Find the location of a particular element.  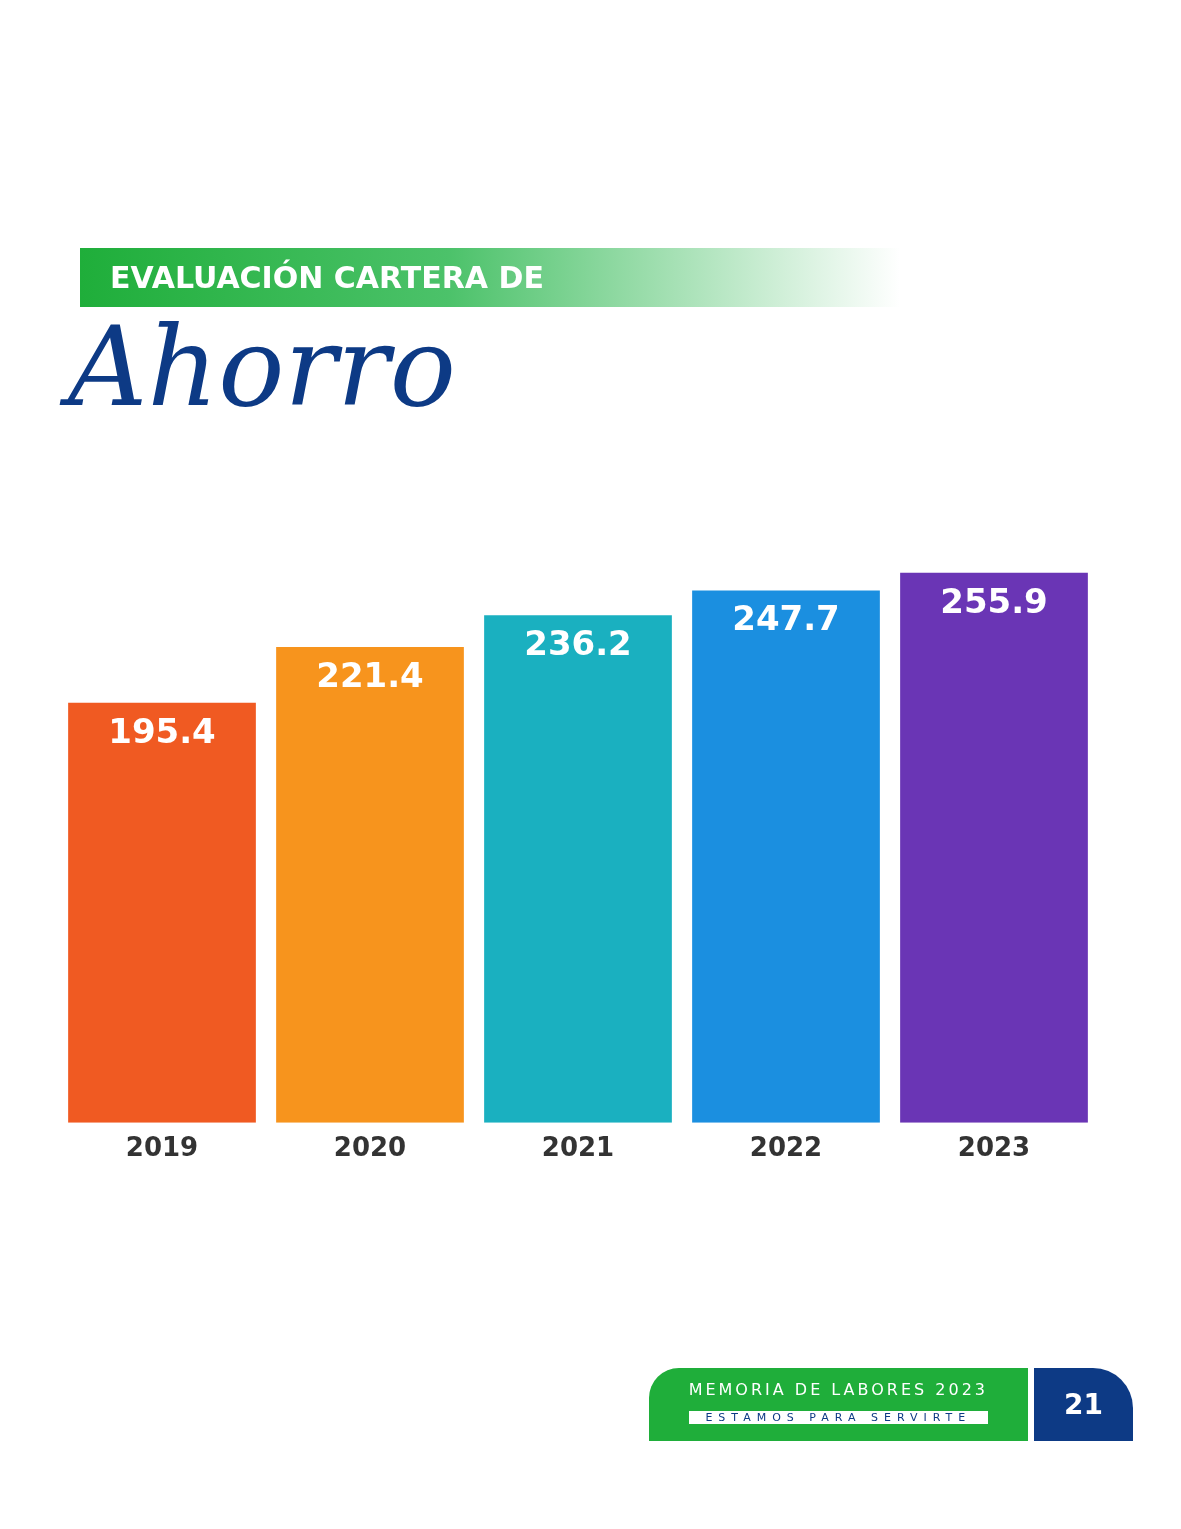

text: MEMORIA DE LABORES 2023 is located at coordinates (838, 1389).